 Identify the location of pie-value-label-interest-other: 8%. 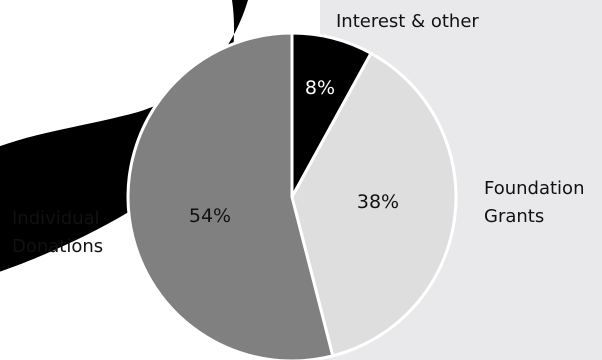
(320, 88).